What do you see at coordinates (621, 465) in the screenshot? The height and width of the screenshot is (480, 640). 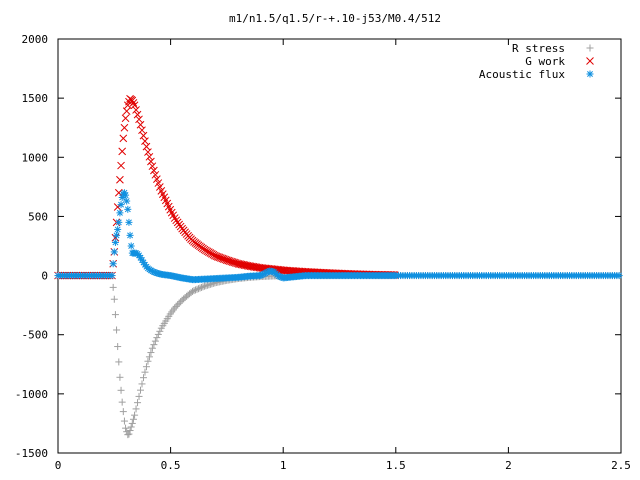 I see `x-tick-label: 2.5` at bounding box center [621, 465].